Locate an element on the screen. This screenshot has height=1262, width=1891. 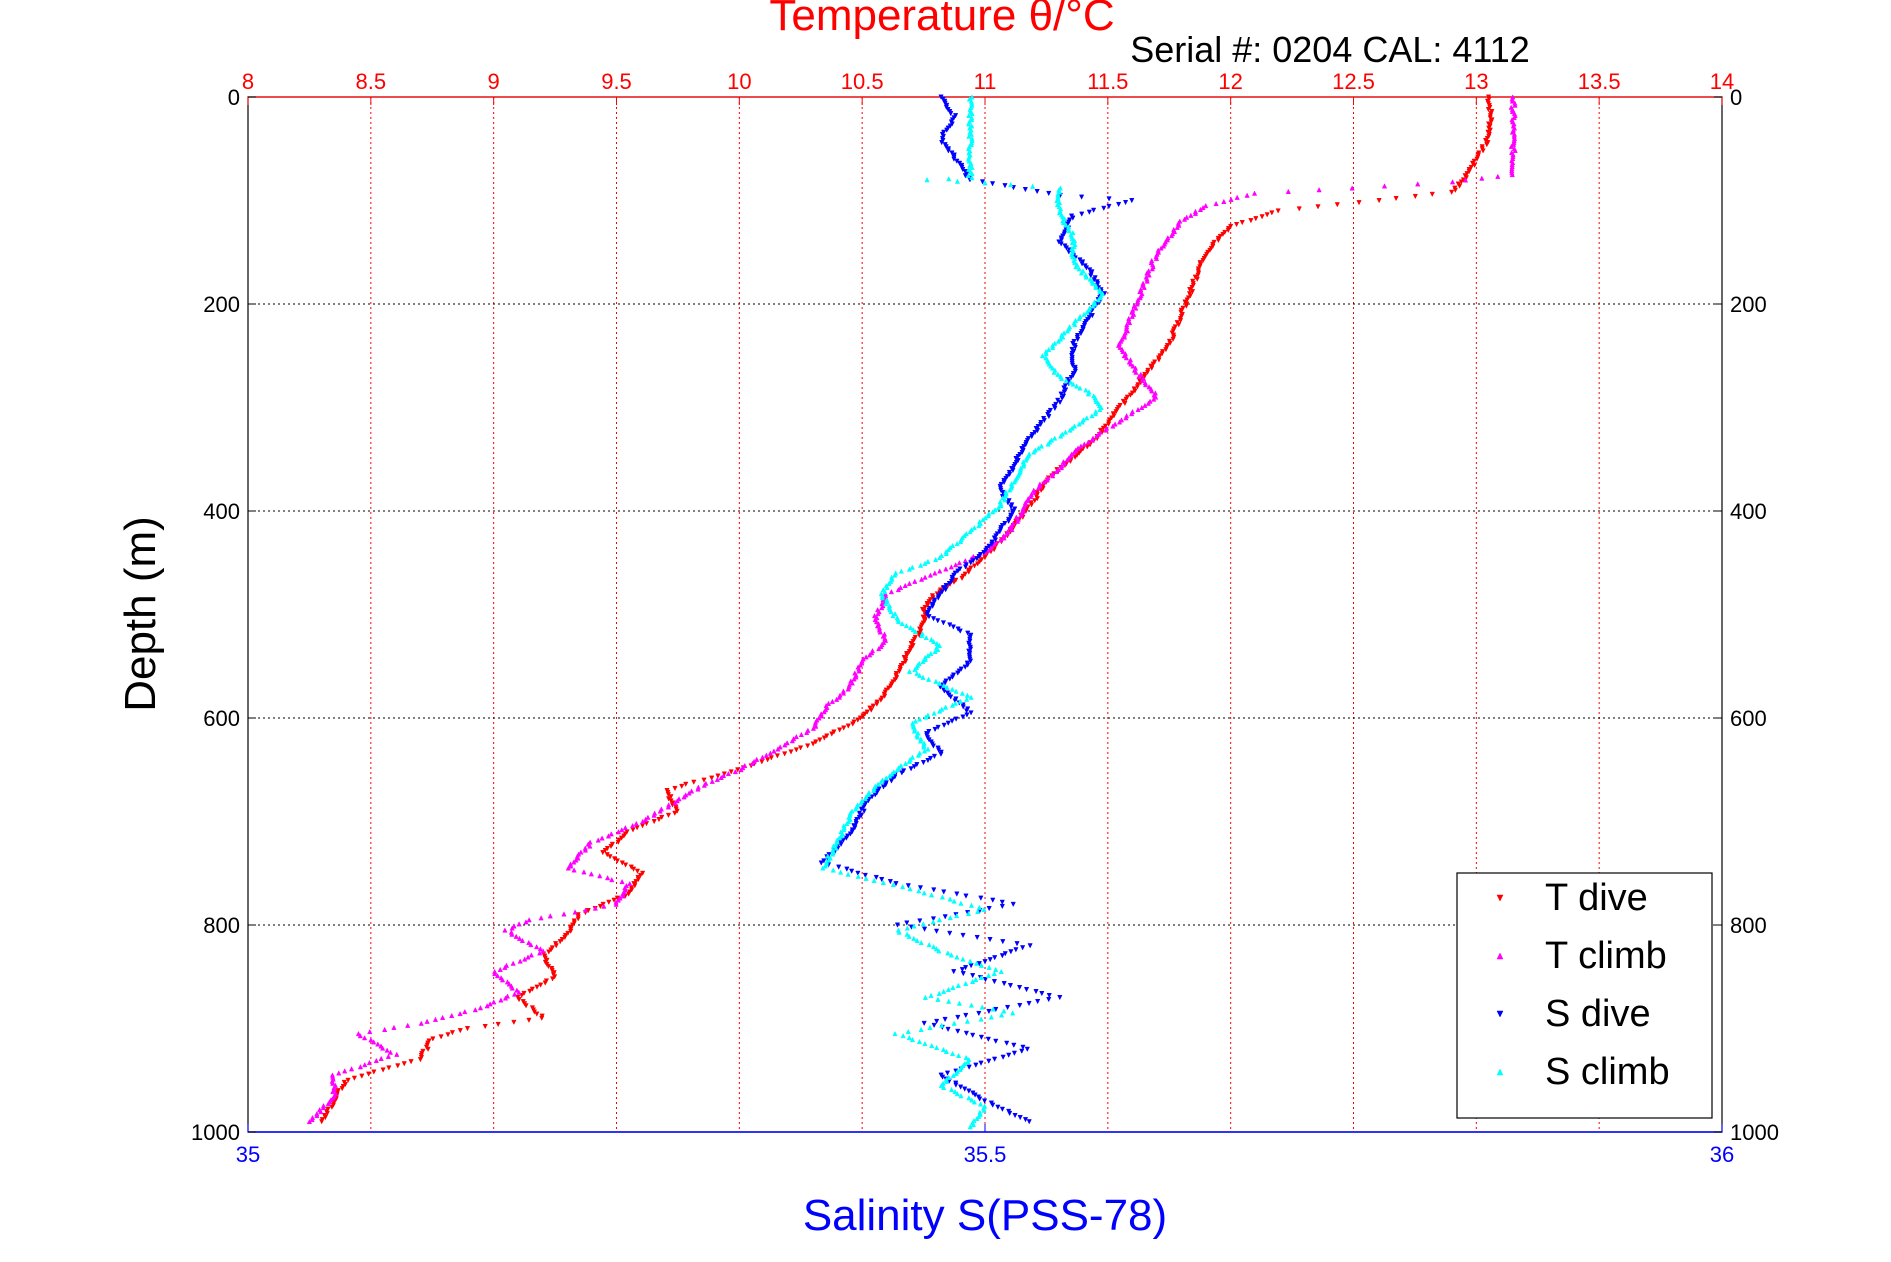
temperature-tick-label: 9 is located at coordinates (494, 81).